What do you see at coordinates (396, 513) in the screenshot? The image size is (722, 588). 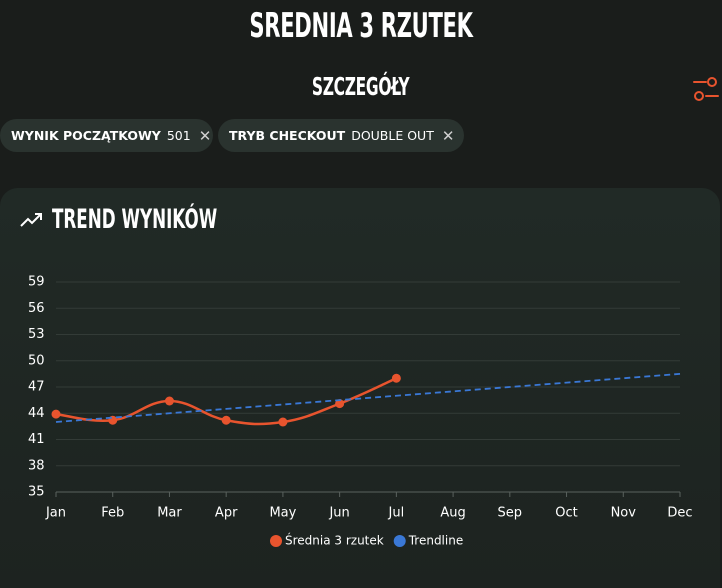 I see `x-tick-label: Jul` at bounding box center [396, 513].